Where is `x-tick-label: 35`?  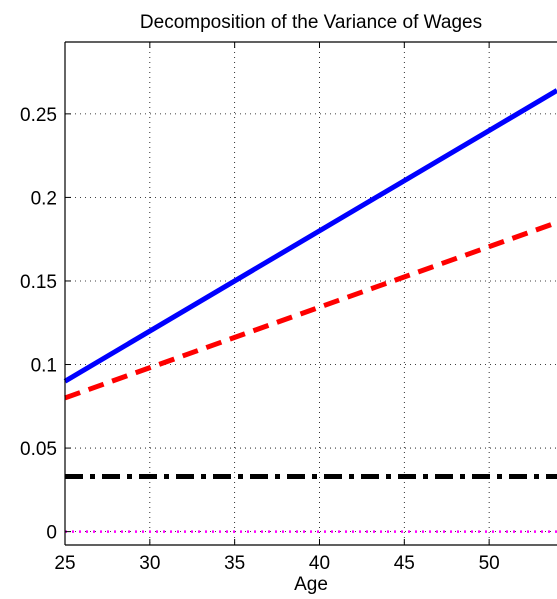
x-tick-label: 35 is located at coordinates (234, 563).